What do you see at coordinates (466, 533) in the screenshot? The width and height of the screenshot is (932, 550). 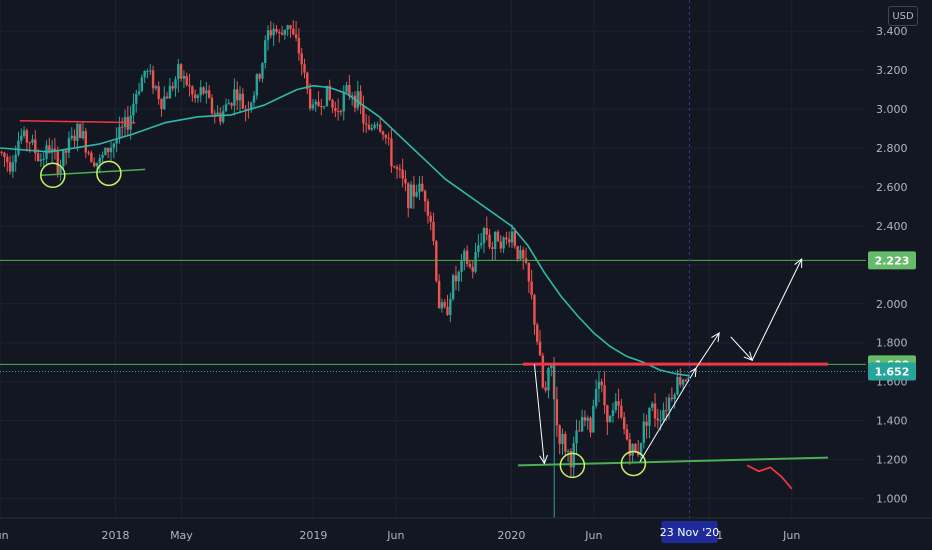 I see `time-axis: Jun2018May2019Jun2020Jun2021Jun` at bounding box center [466, 533].